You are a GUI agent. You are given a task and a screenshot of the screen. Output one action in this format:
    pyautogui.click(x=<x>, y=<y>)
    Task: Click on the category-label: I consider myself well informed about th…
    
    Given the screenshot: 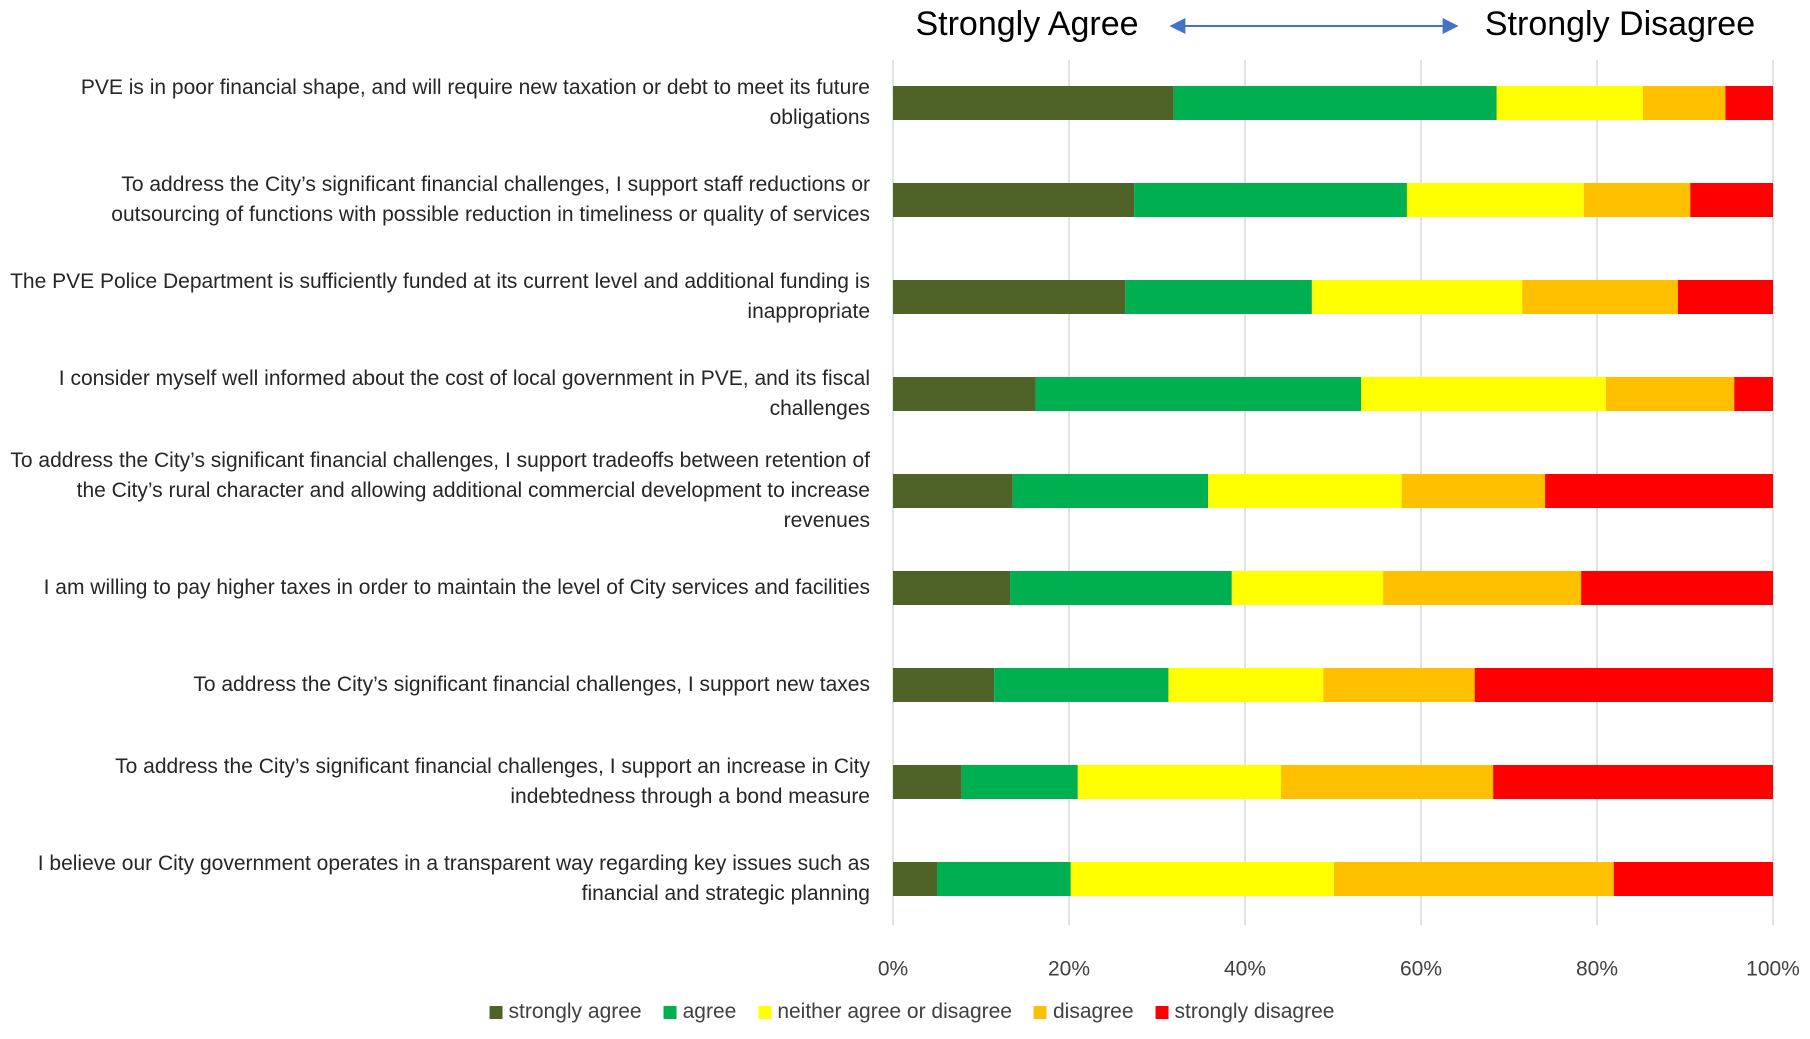 What is the action you would take?
    pyautogui.click(x=464, y=393)
    